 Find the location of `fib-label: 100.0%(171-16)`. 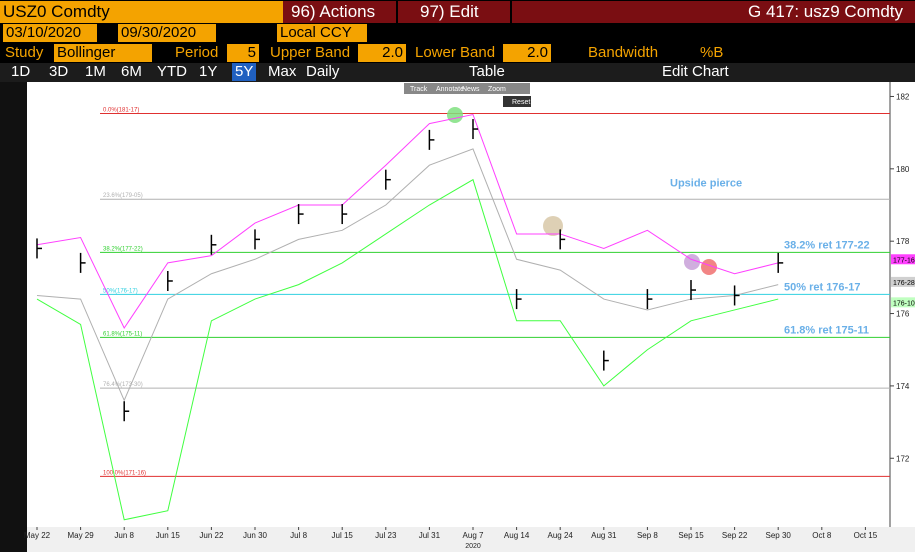

fib-label: 100.0%(171-16) is located at coordinates (124, 473).